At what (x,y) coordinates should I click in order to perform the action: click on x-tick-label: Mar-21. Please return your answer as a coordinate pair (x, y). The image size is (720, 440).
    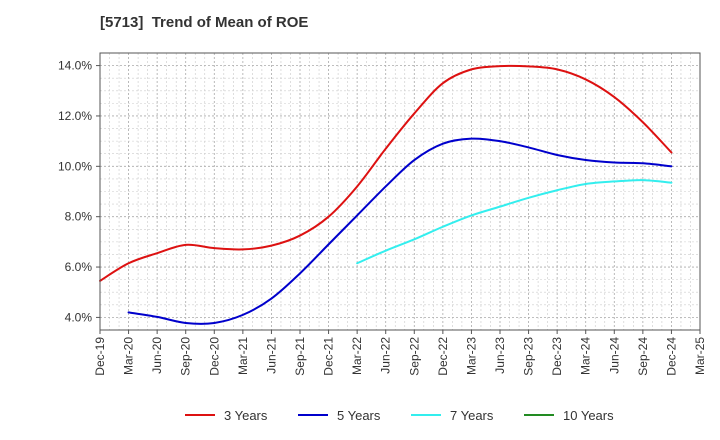
    Looking at the image, I should click on (243, 356).